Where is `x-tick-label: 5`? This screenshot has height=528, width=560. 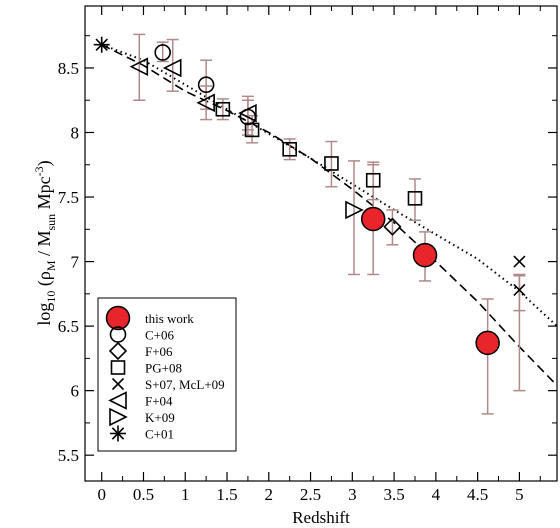
x-tick-label: 5 is located at coordinates (519, 494).